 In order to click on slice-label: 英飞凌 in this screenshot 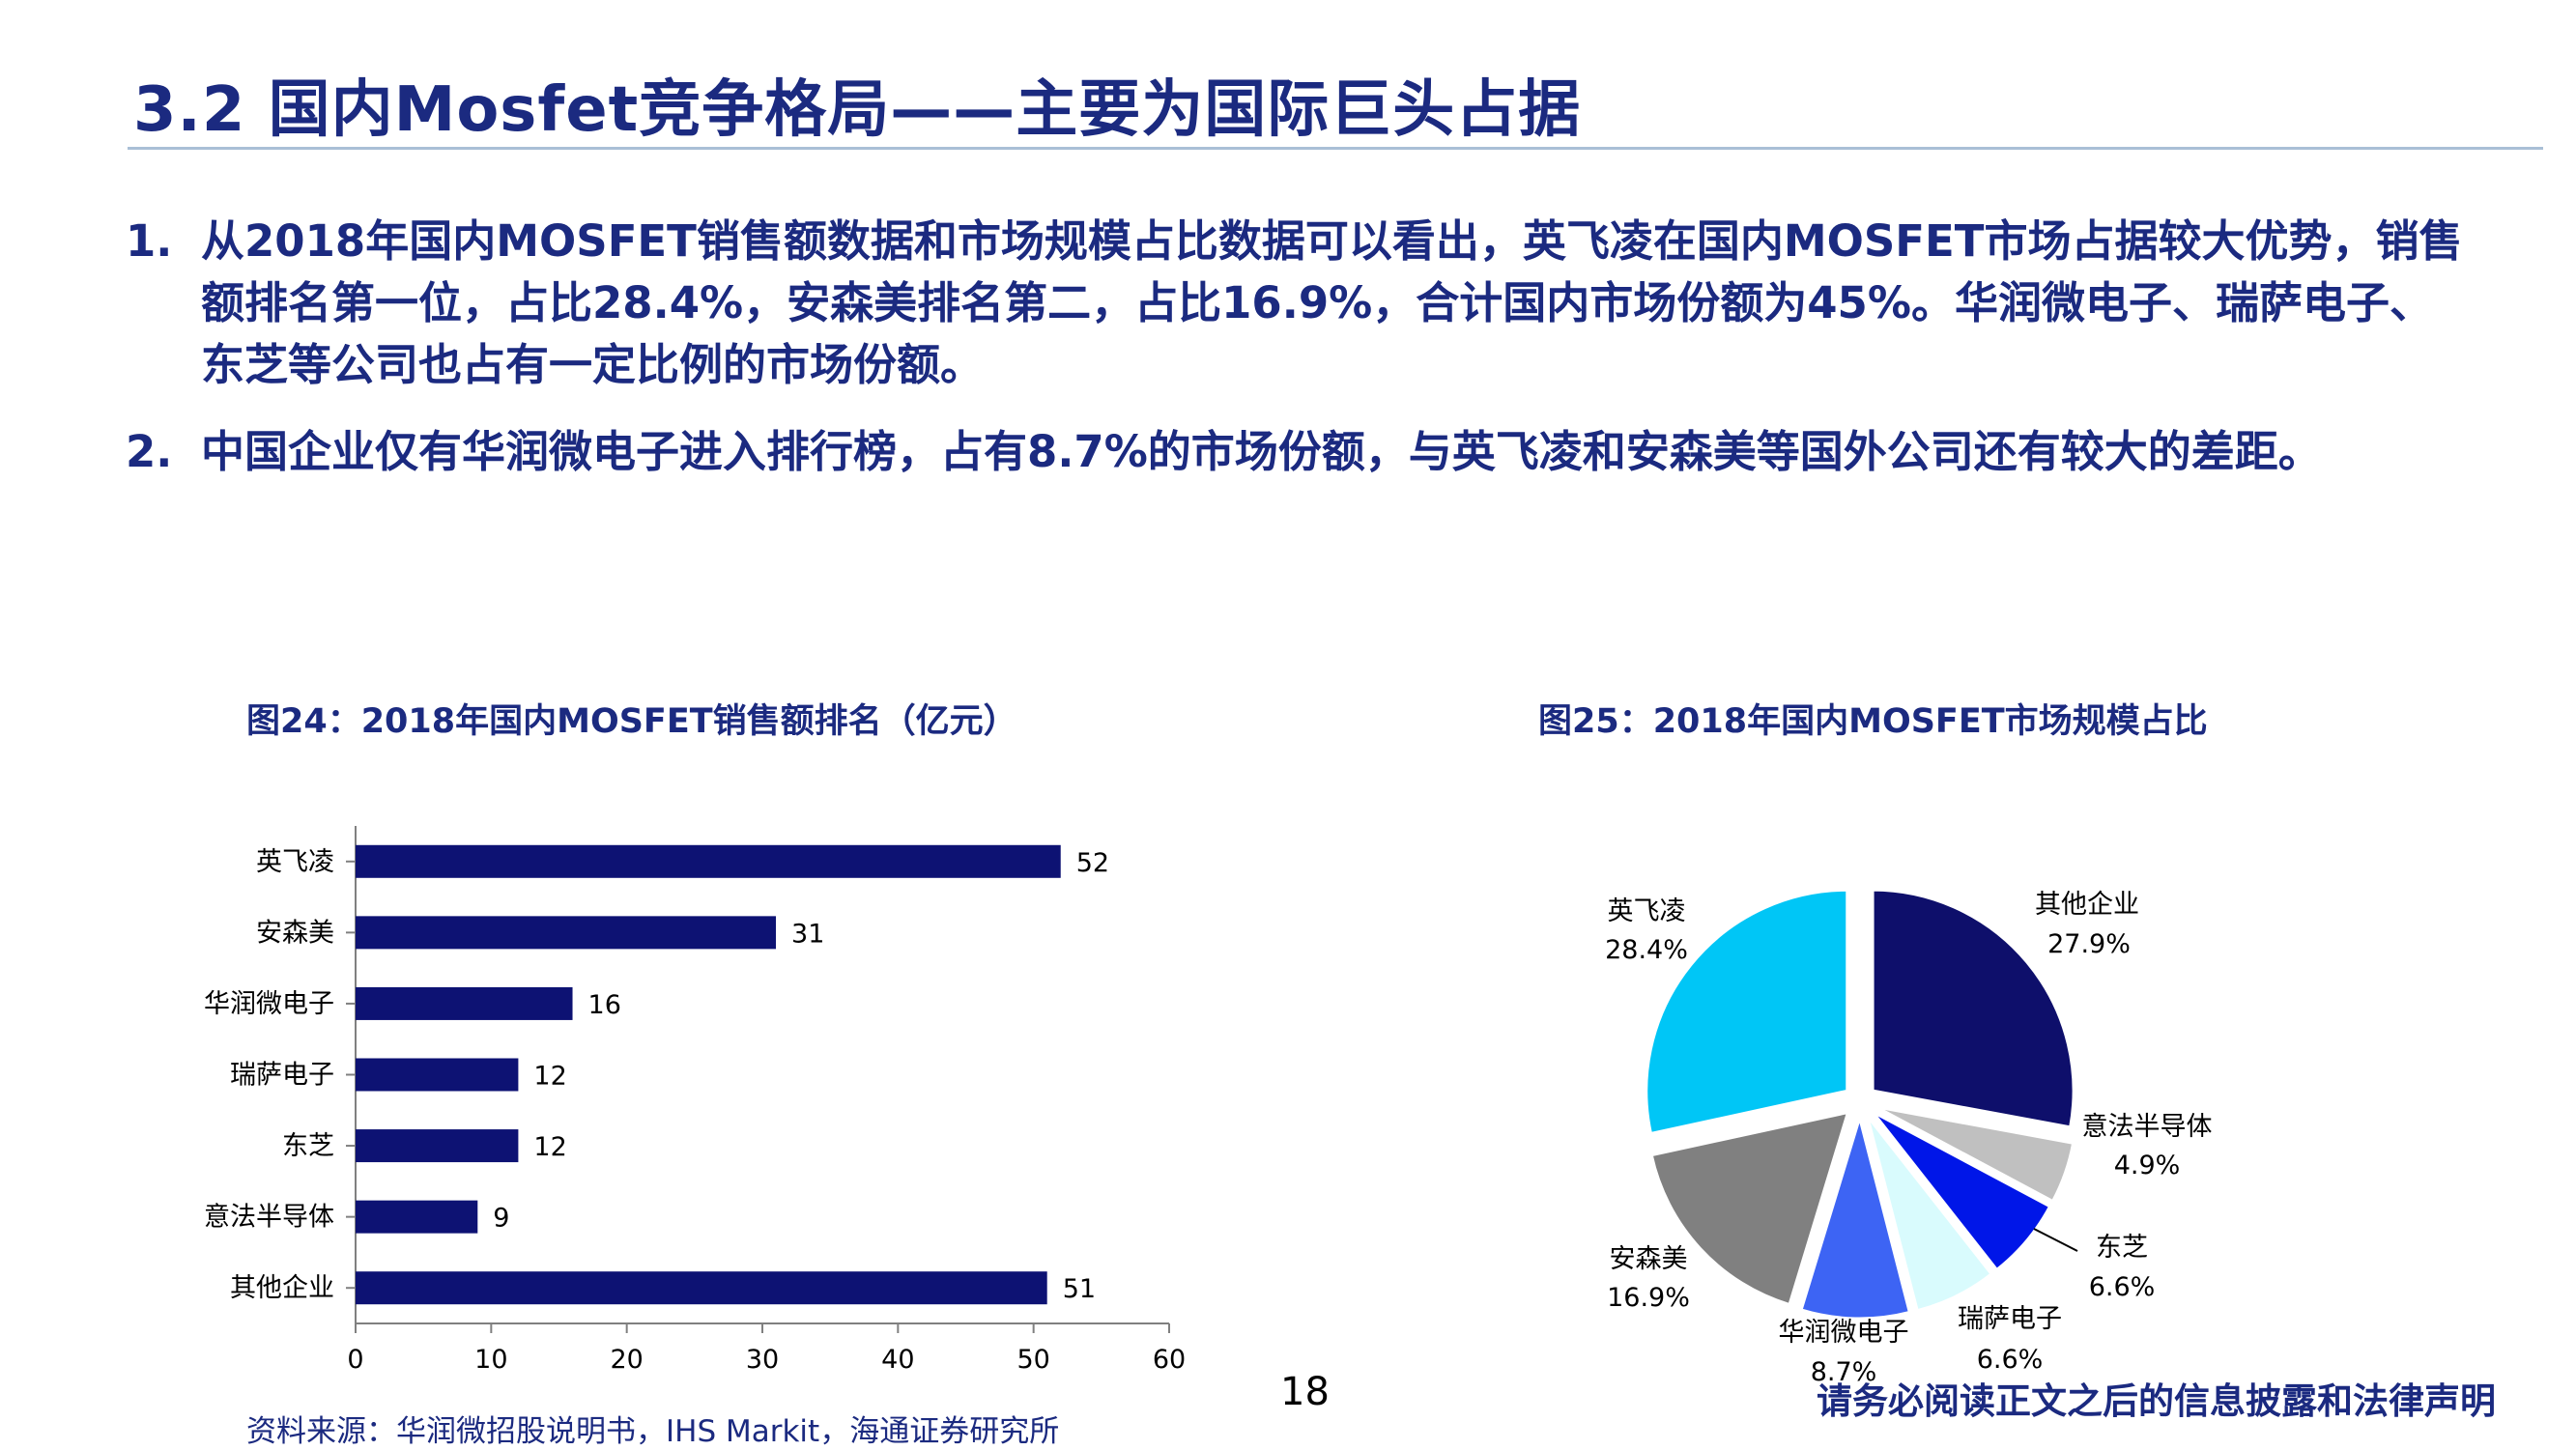, I will do `click(1647, 911)`.